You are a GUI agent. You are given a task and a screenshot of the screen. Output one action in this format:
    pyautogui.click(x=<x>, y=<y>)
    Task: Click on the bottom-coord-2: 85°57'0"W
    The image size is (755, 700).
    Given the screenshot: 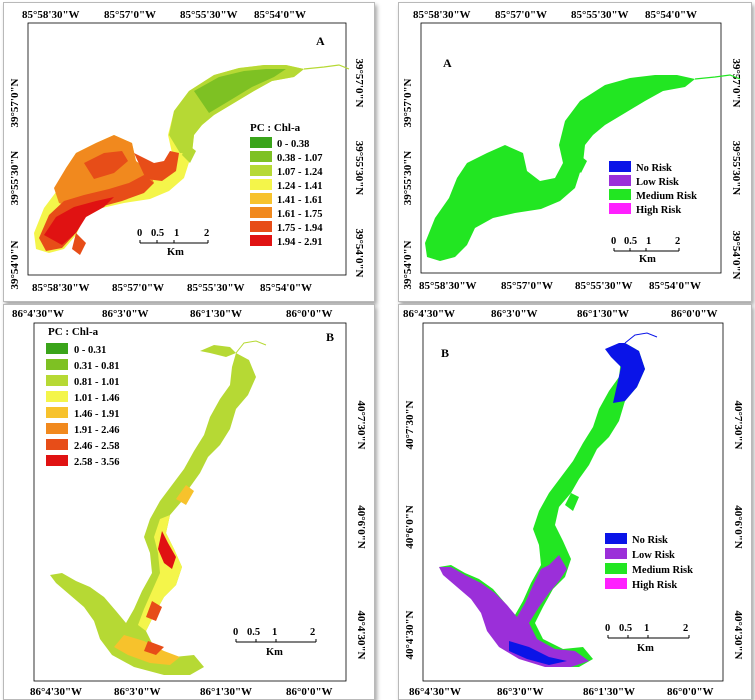 What is the action you would take?
    pyautogui.click(x=527, y=286)
    